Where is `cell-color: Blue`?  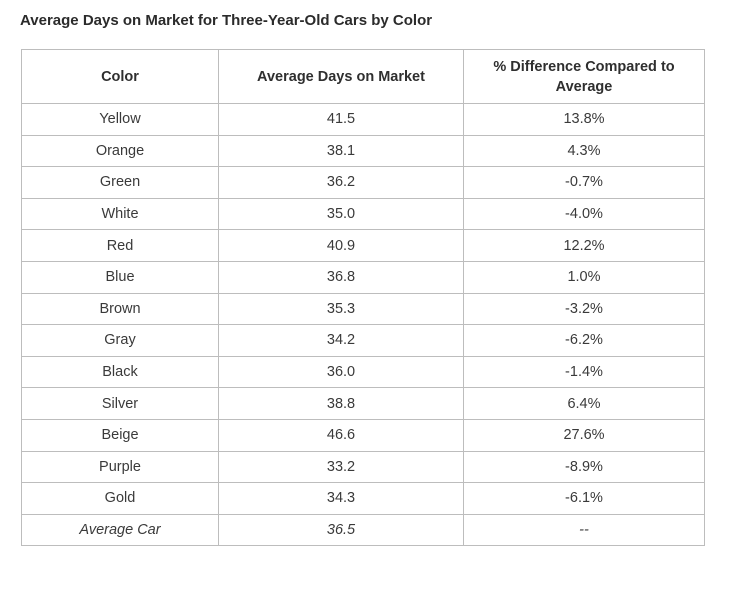
cell-color: Blue is located at coordinates (120, 277).